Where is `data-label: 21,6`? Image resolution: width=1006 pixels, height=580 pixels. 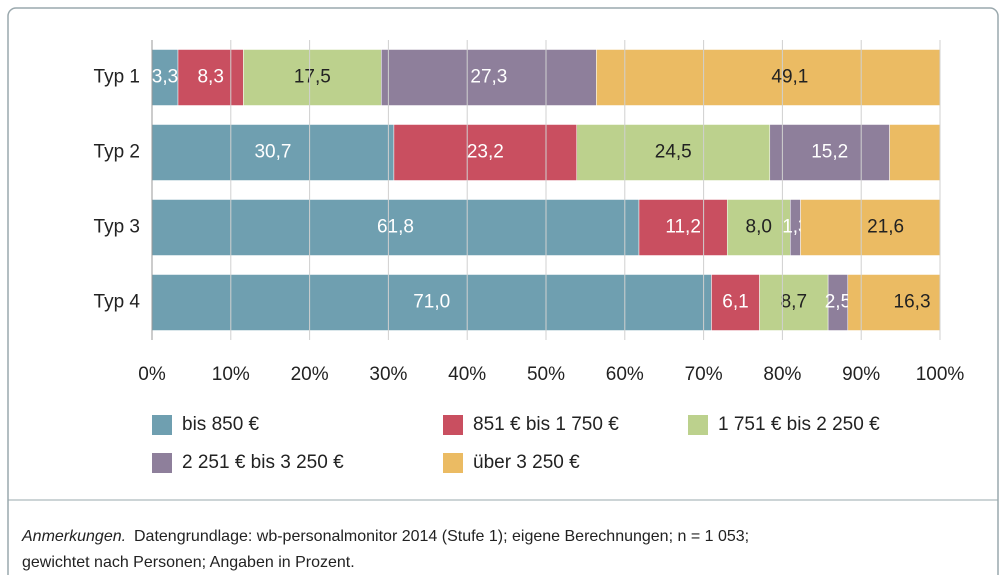 data-label: 21,6 is located at coordinates (885, 227).